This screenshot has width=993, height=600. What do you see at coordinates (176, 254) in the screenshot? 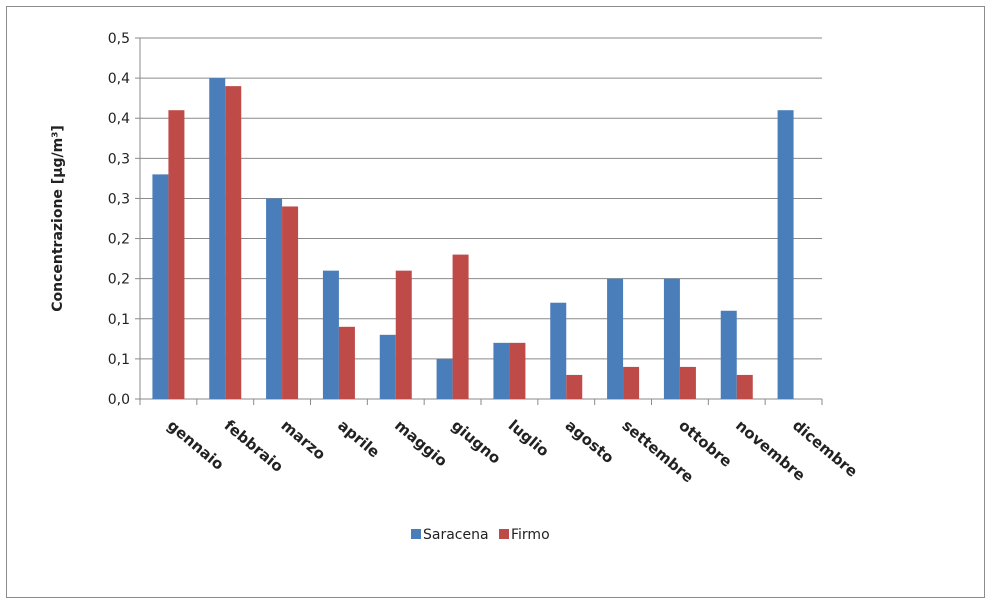
I see `bar-firmo-gennaio` at bounding box center [176, 254].